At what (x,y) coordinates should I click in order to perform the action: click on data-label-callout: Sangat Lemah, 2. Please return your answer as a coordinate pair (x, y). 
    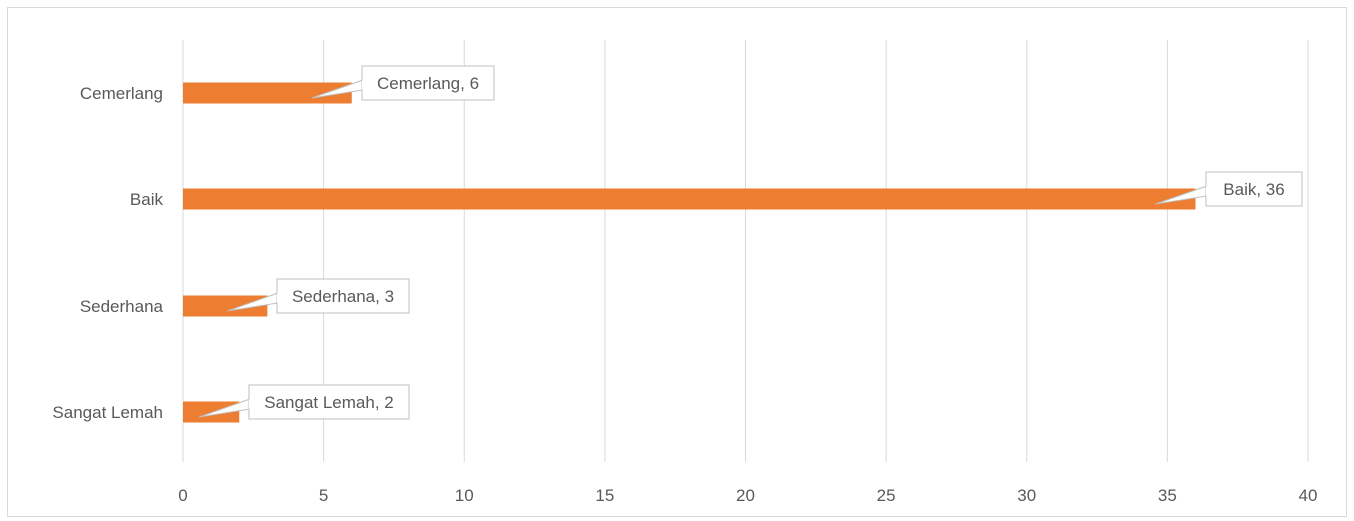
    Looking at the image, I should click on (304, 402).